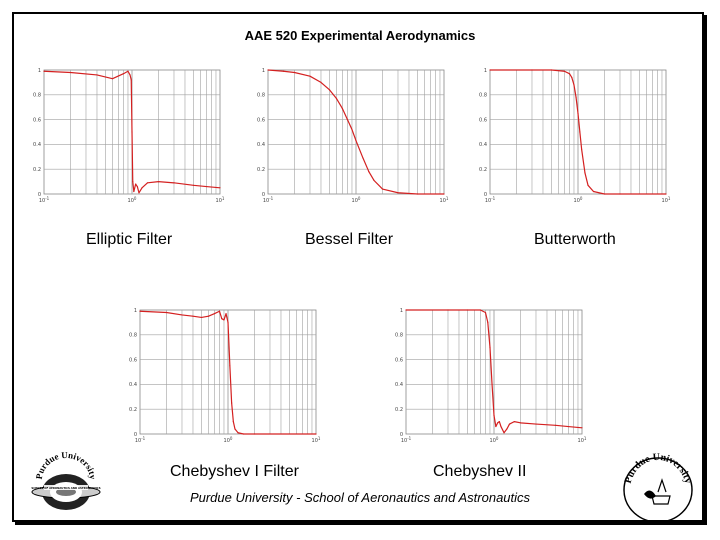 Image resolution: width=720 pixels, height=540 pixels. Describe the element at coordinates (222, 375) in the screenshot. I see `chebyshev1-plot: 0 0.2 0.4 0.6 0.8 1 10⁻¹ 10⁰ 10¹` at that location.